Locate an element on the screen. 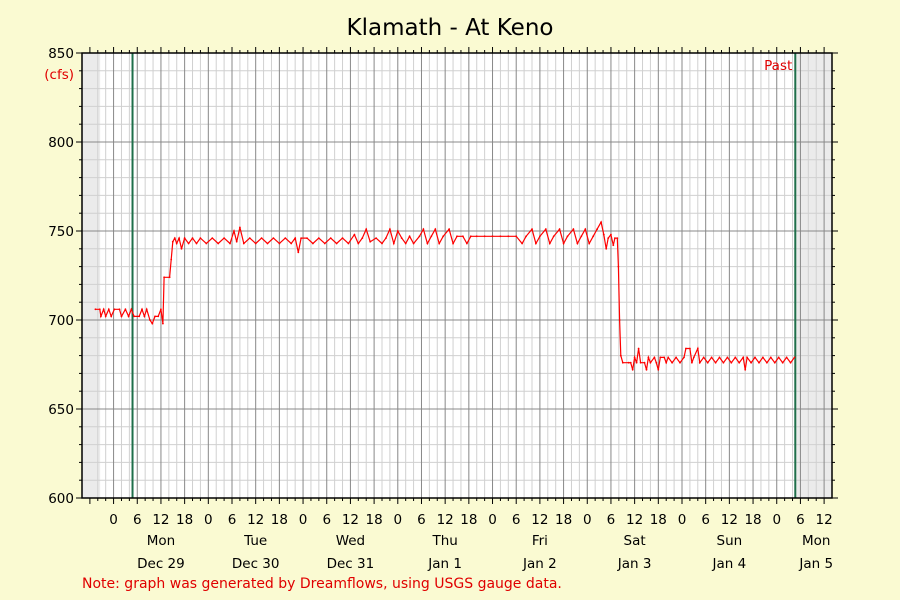 Image resolution: width=900 pixels, height=600 pixels. y-tick-label: 850 is located at coordinates (61, 54).